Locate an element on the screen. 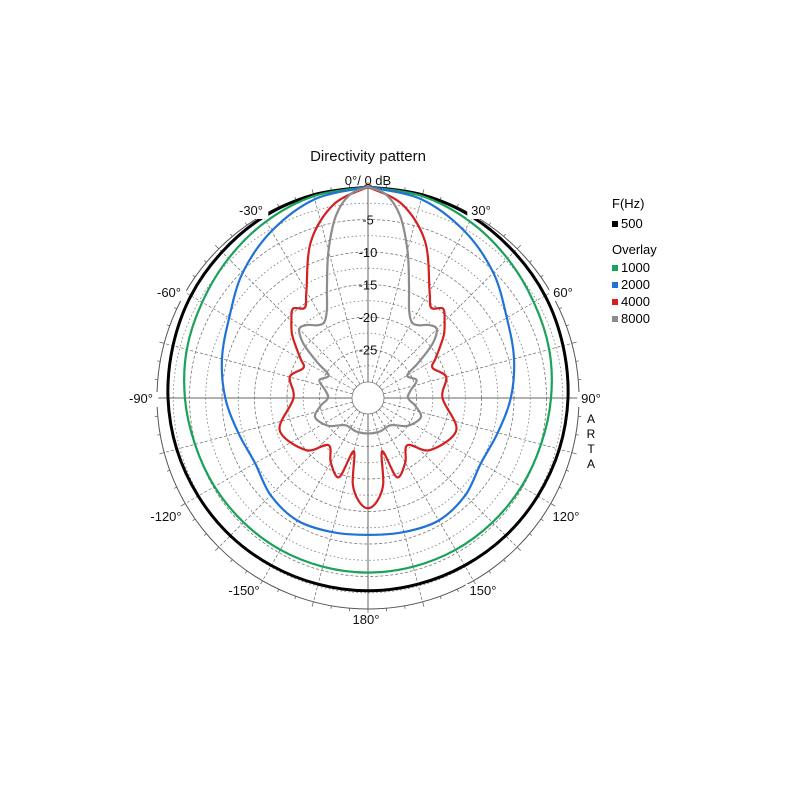 Image resolution: width=800 pixels, height=800 pixels. legend-label: 500 is located at coordinates (632, 223).